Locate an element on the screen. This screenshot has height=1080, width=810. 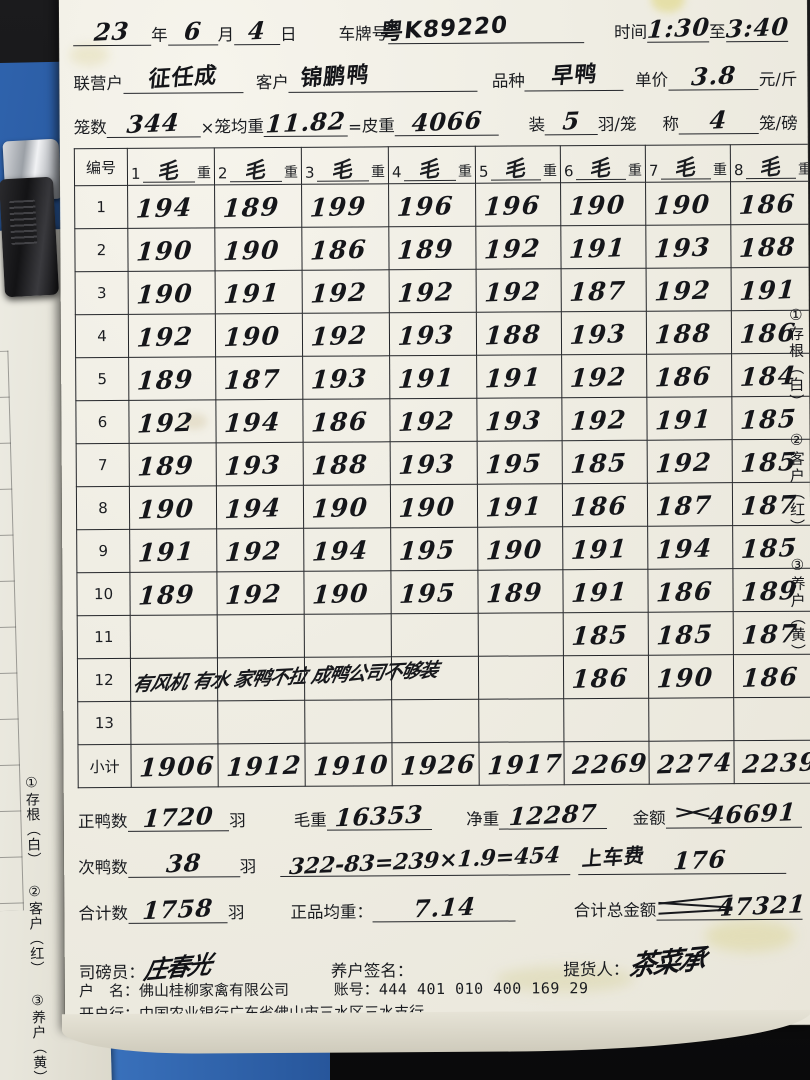
clipboard-clip-grip is located at coordinates (30, 237).